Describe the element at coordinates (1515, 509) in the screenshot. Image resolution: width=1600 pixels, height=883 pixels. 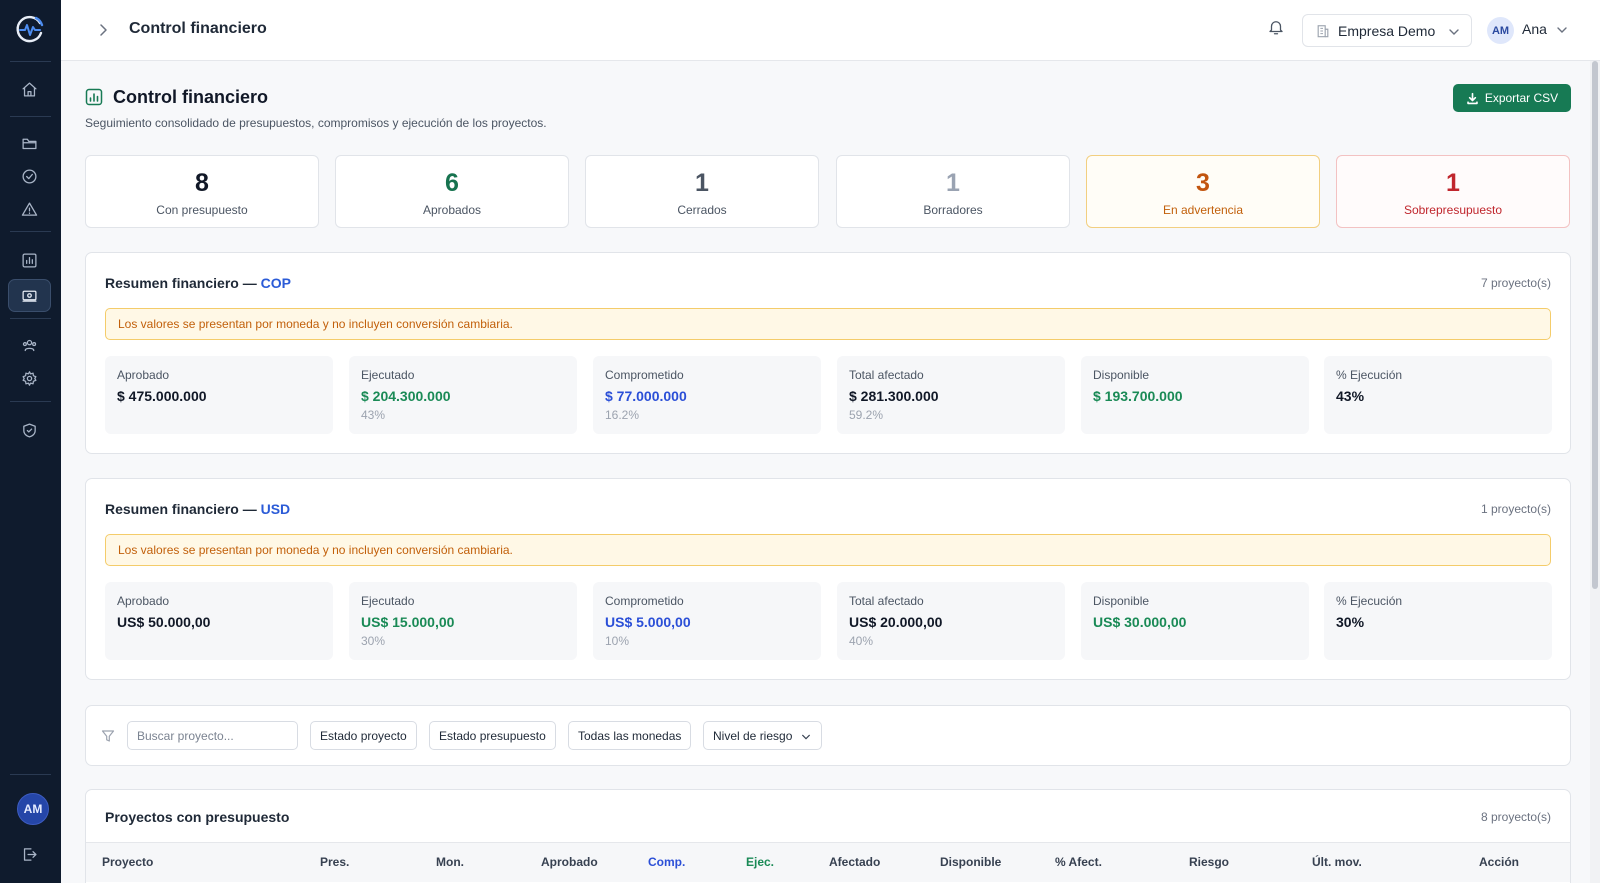
I see `summary-count: 1 proyecto(s)` at that location.